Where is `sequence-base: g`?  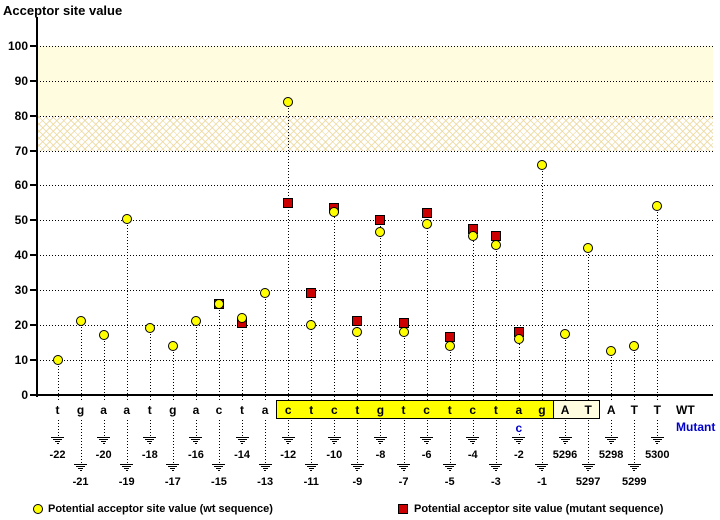
sequence-base: g is located at coordinates (173, 410).